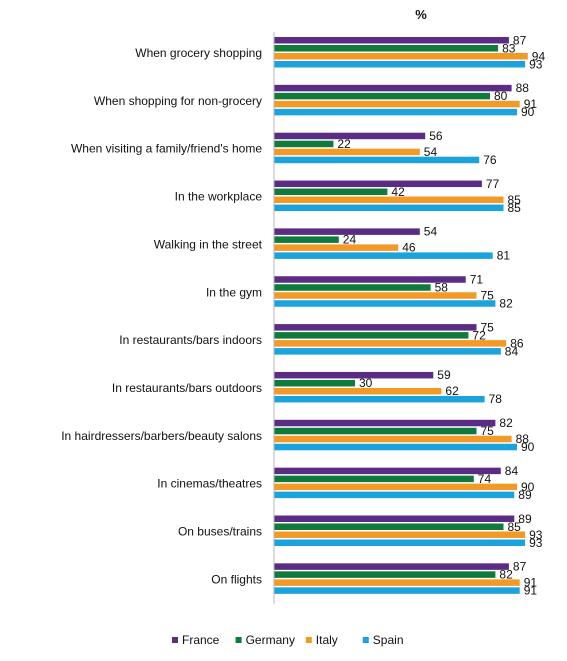 Image resolution: width=567 pixels, height=661 pixels. What do you see at coordinates (488, 327) in the screenshot?
I see `value-label-france-in-restaurants-bars-indoors: 75` at bounding box center [488, 327].